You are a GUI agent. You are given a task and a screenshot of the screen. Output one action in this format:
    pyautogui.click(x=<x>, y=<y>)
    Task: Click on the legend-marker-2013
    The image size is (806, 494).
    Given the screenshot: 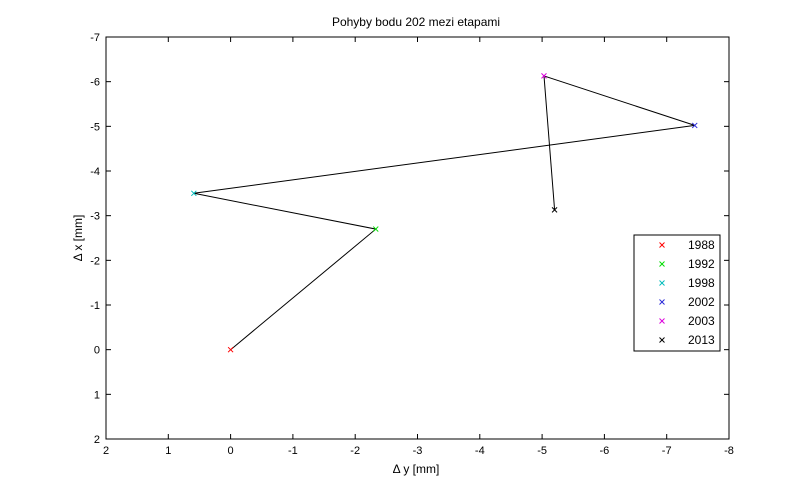 What is the action you would take?
    pyautogui.click(x=662, y=340)
    